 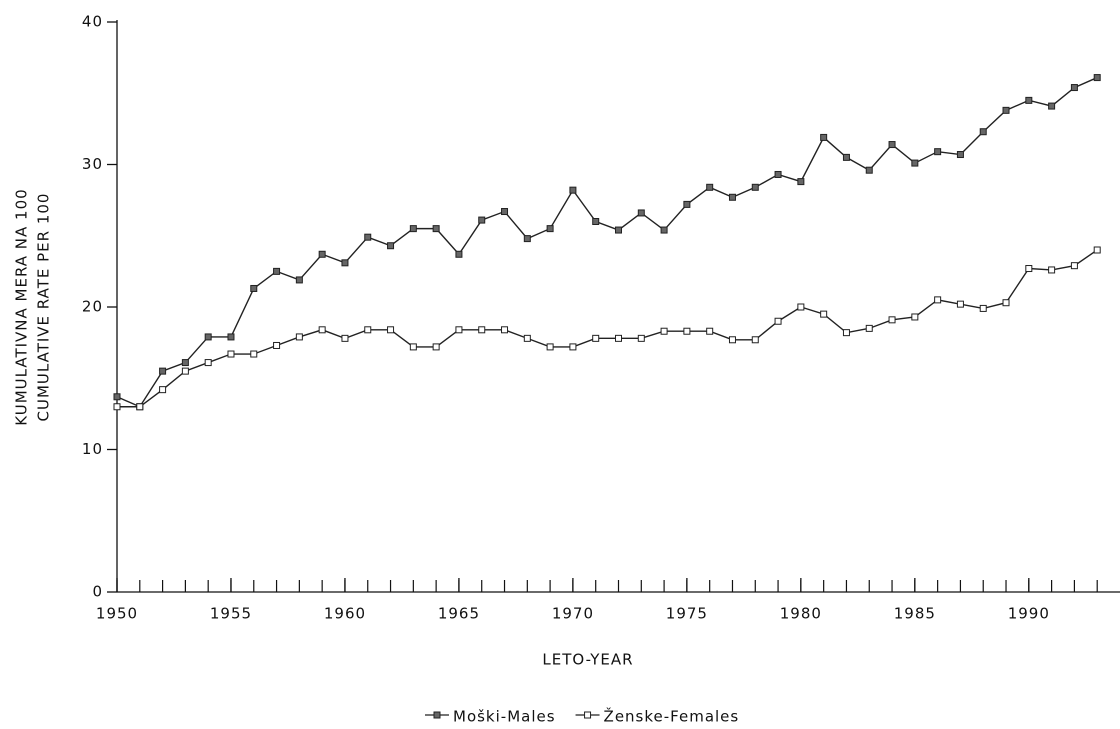 What do you see at coordinates (1029, 614) in the screenshot?
I see `x-tick-label: 1990` at bounding box center [1029, 614].